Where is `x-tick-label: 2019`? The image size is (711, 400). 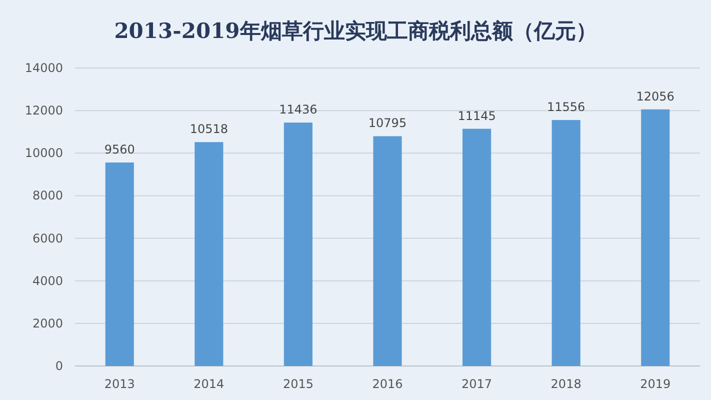 x-tick-label: 2019 is located at coordinates (655, 384).